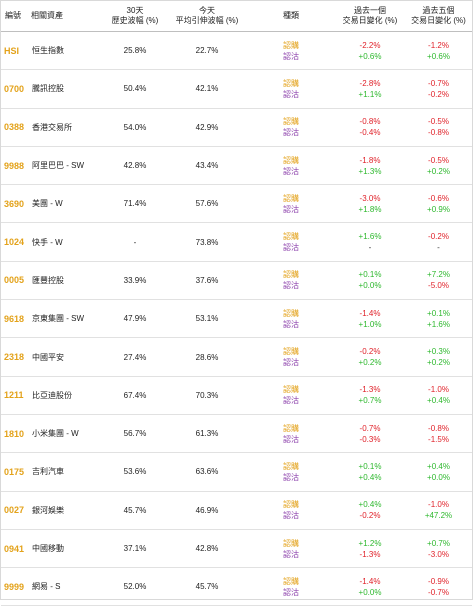 Image resolution: width=473 pixels, height=606 pixels. Describe the element at coordinates (65, 166) in the screenshot. I see `underlying-name: 阿里巴巴 - SW` at that location.